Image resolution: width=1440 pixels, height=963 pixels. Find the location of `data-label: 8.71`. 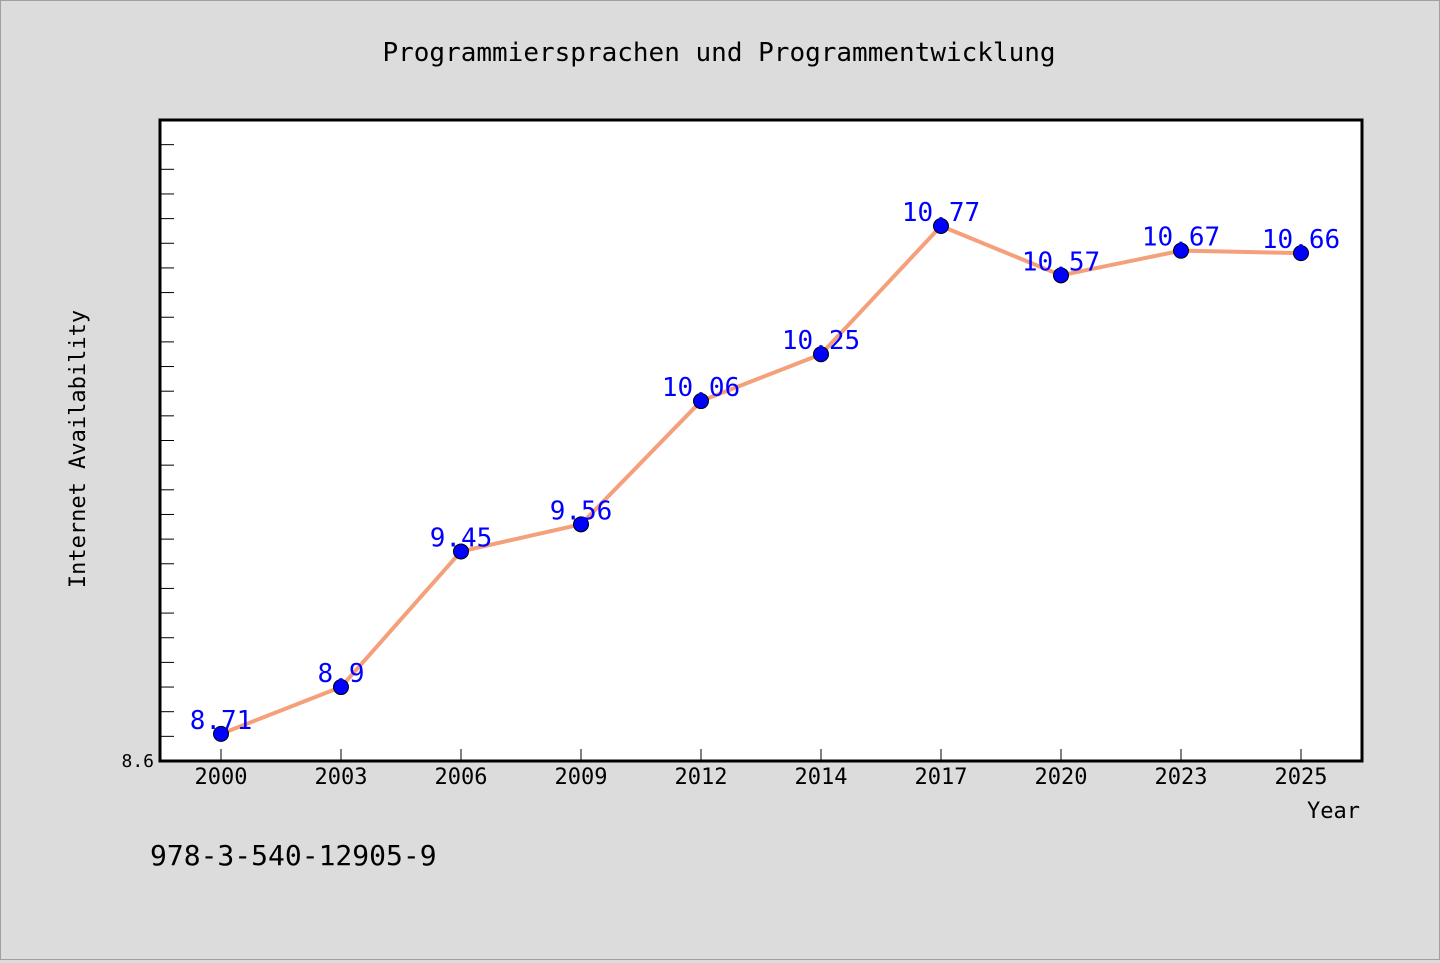

data-label: 8.71 is located at coordinates (221, 721).